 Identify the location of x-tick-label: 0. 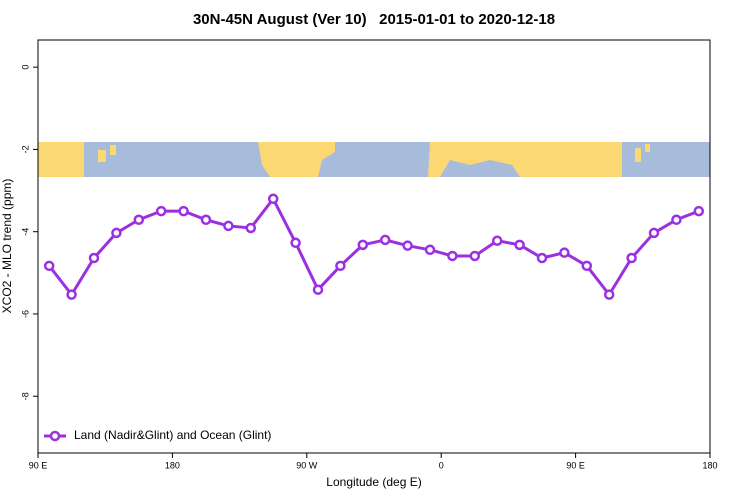
(441, 465).